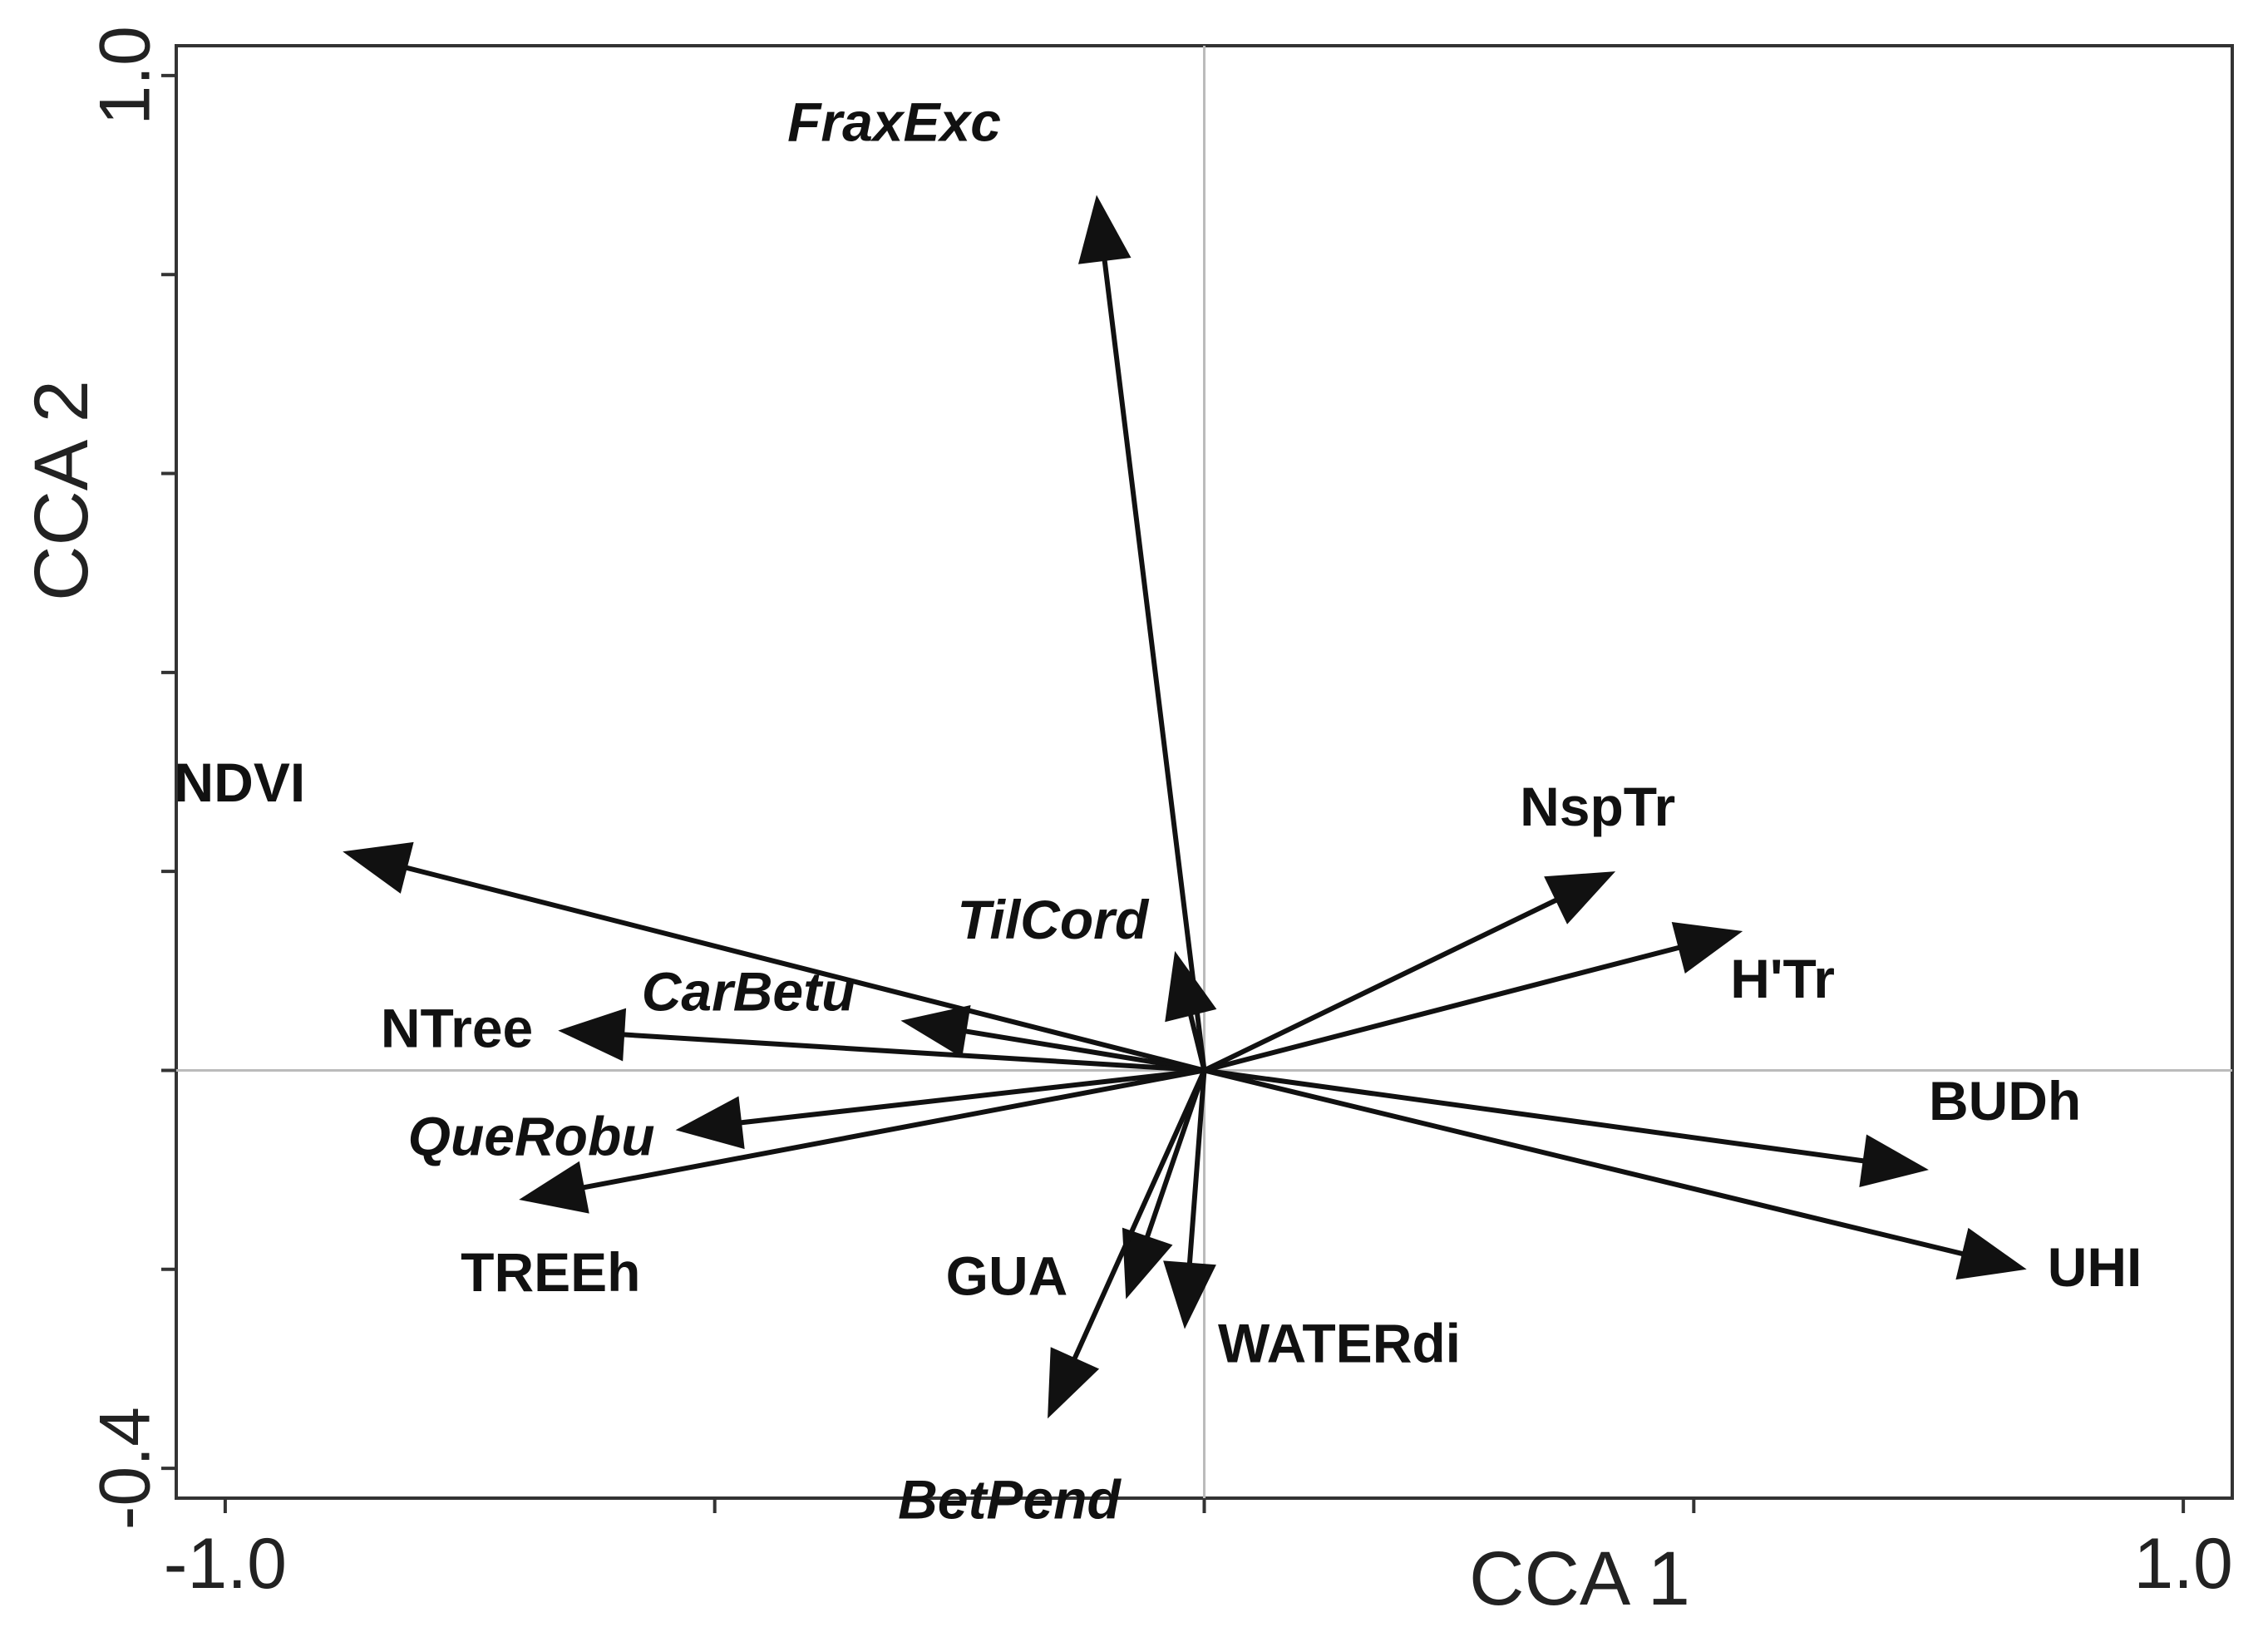 The width and height of the screenshot is (2268, 1632). Describe the element at coordinates (1991, 1253) in the screenshot. I see `arrowhead-uhi` at that location.